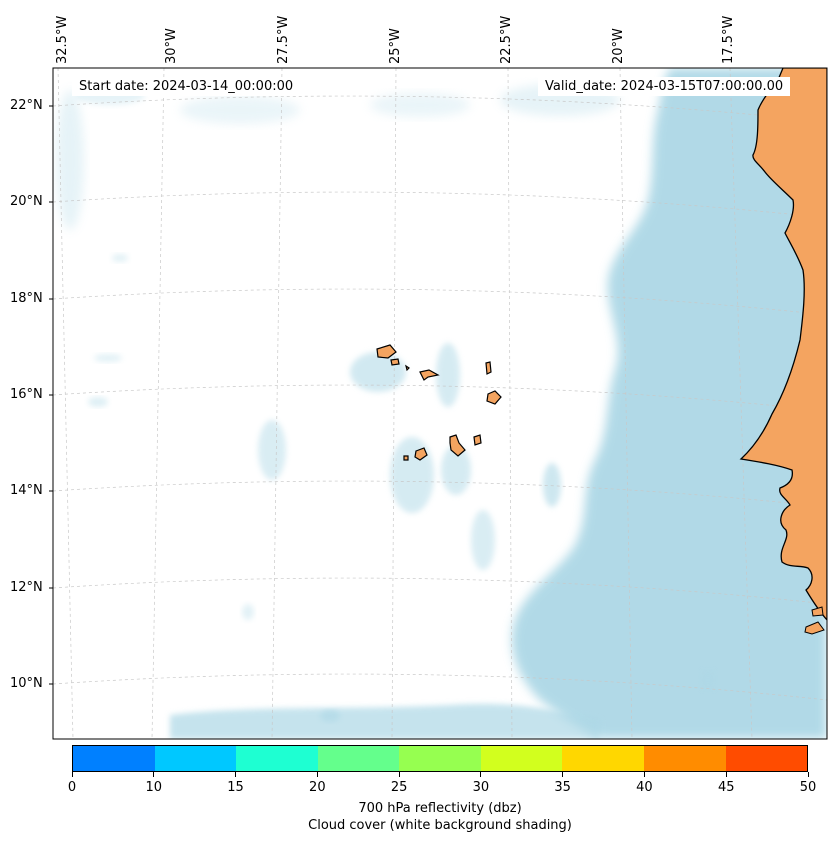  I want to click on lon-label-27-5w: 27.5°W, so click(283, 39).